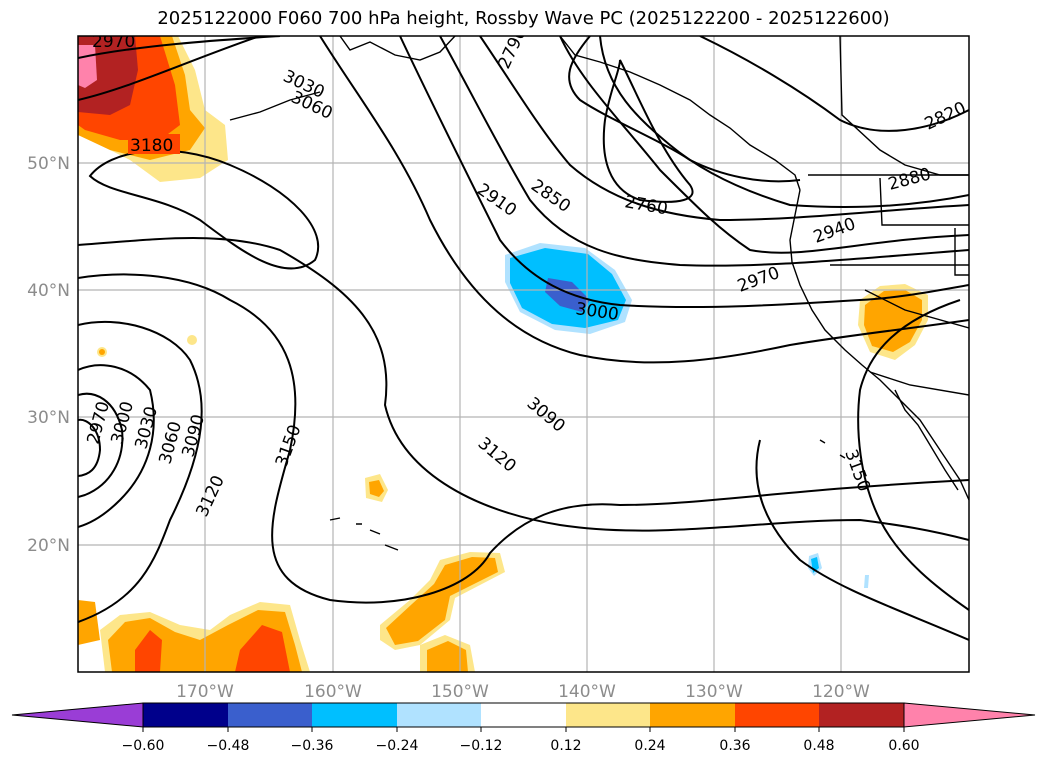  What do you see at coordinates (841, 692) in the screenshot?
I see `lon-label: 120°W` at bounding box center [841, 692].